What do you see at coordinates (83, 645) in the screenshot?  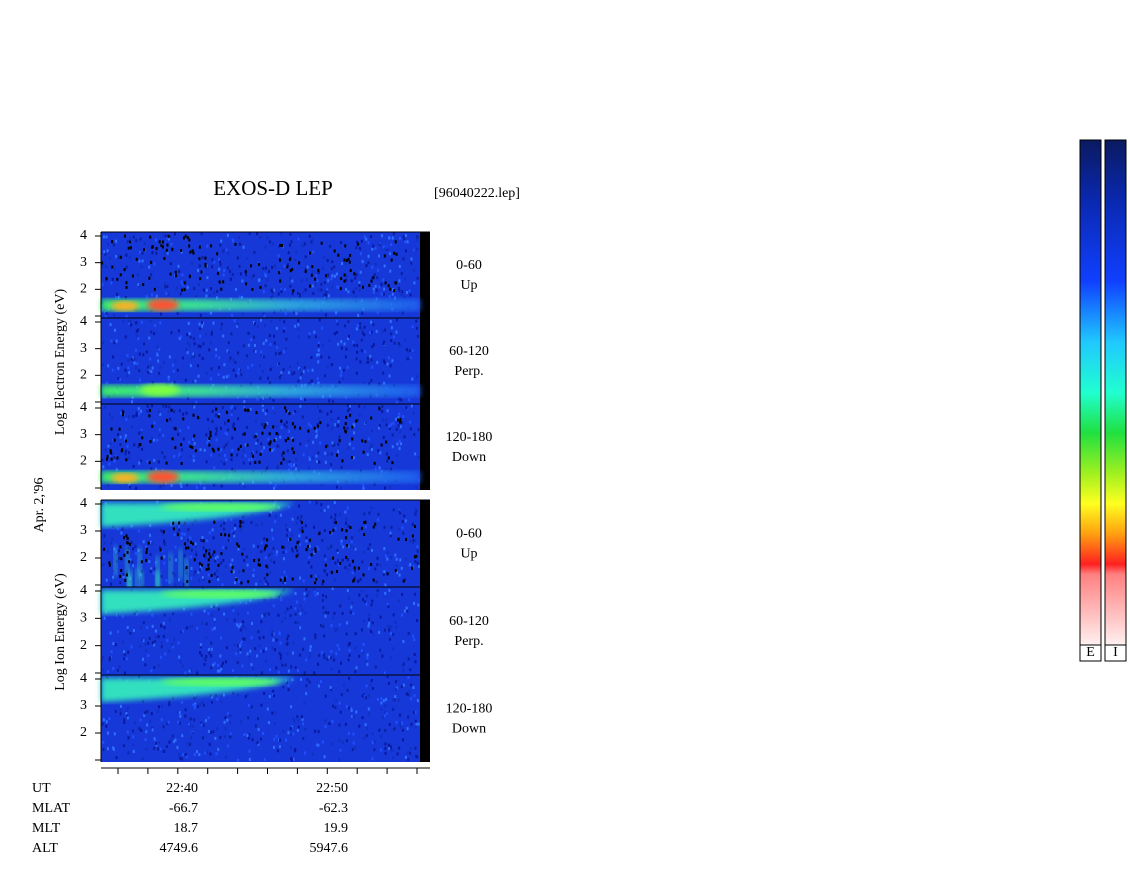 I see `y-tick-label: 2` at bounding box center [83, 645].